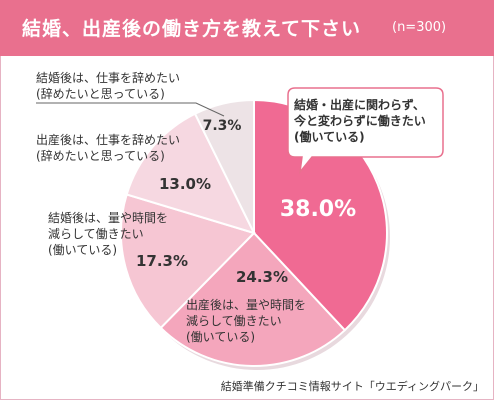 The width and height of the screenshot is (494, 400). What do you see at coordinates (234, 320) in the screenshot?
I see `slice-label-1-line-1: 減らして働きたい` at bounding box center [234, 320].